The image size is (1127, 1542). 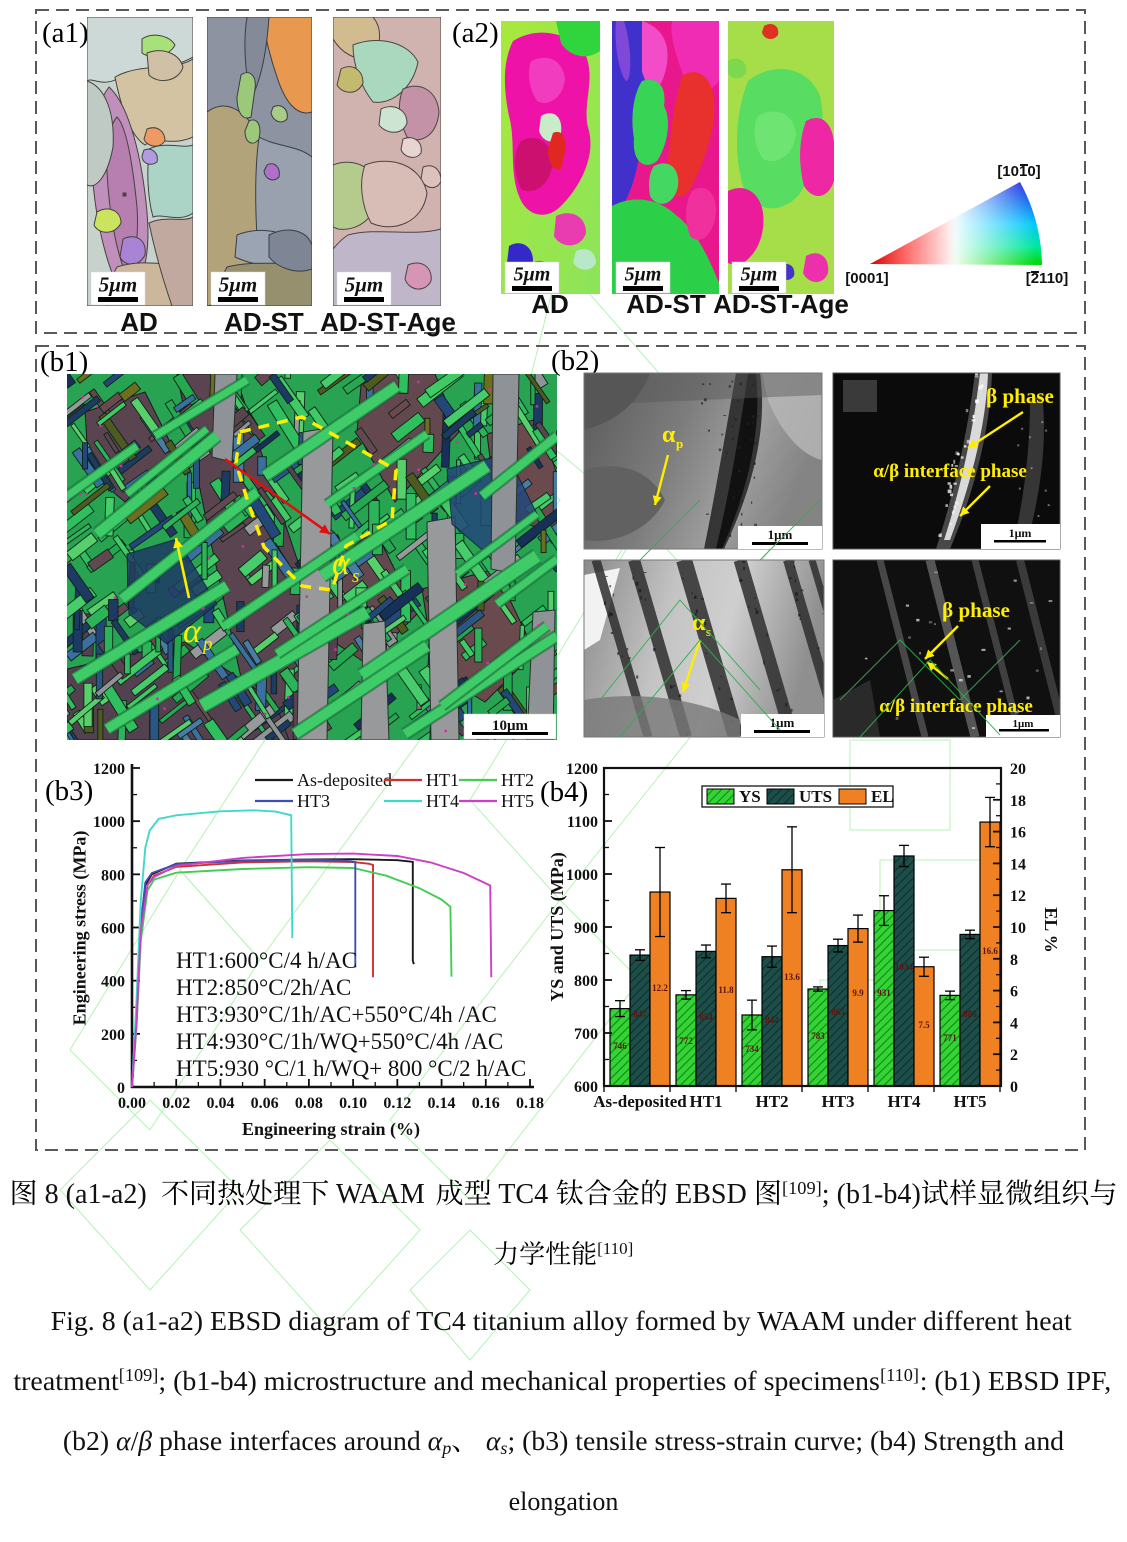 I want to click on svg-text: EL %, so click(x=1051, y=930).